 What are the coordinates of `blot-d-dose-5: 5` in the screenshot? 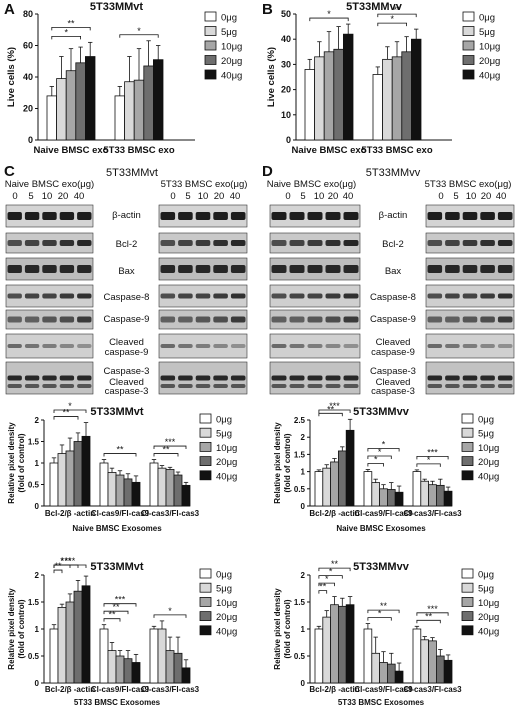 It's located at (303, 196).